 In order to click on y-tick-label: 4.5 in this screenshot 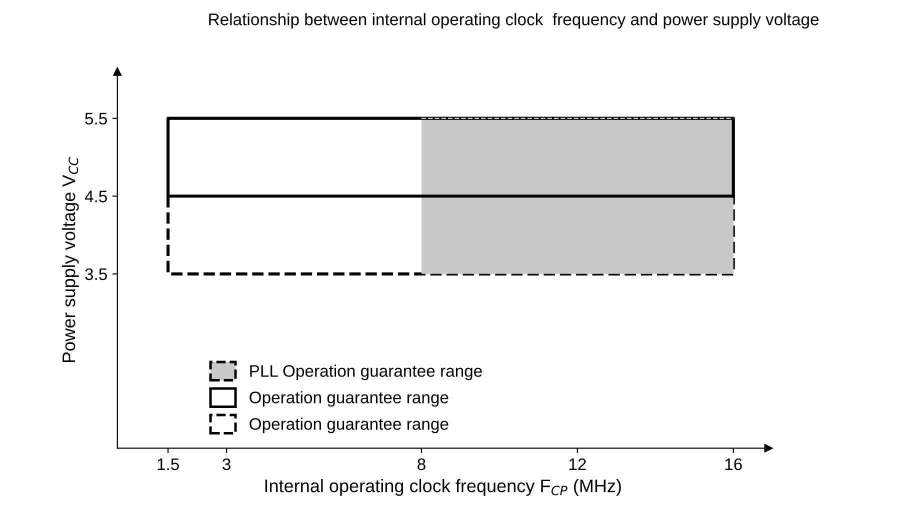, I will do `click(95, 196)`.